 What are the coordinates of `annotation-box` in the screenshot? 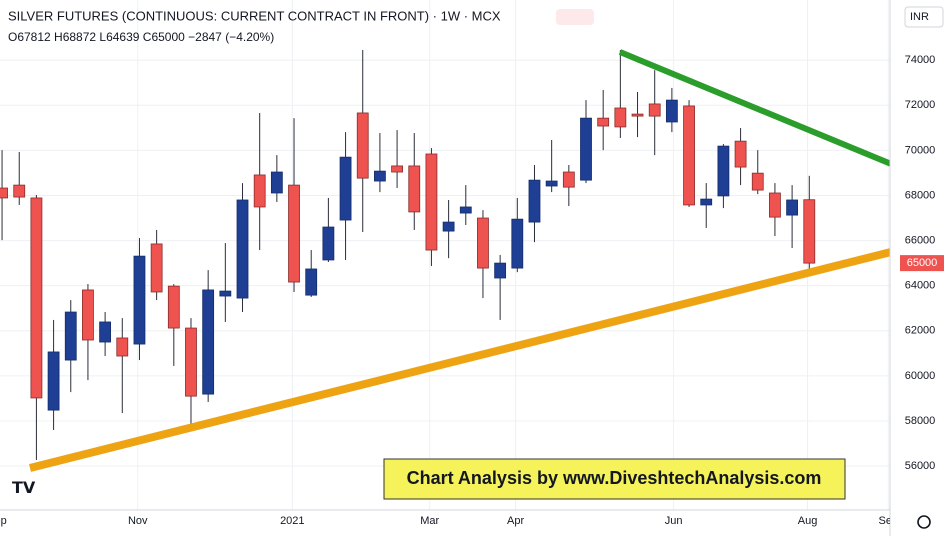 It's located at (614, 479).